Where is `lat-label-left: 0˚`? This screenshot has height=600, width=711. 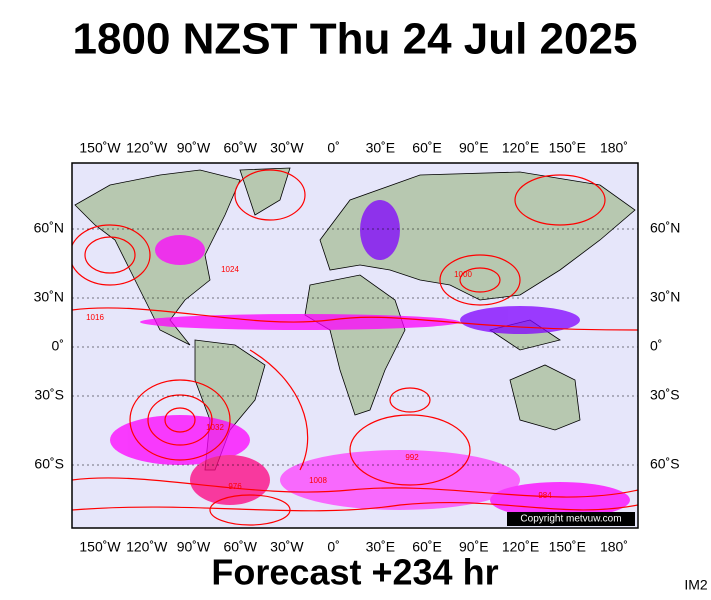 lat-label-left: 0˚ is located at coordinates (58, 346).